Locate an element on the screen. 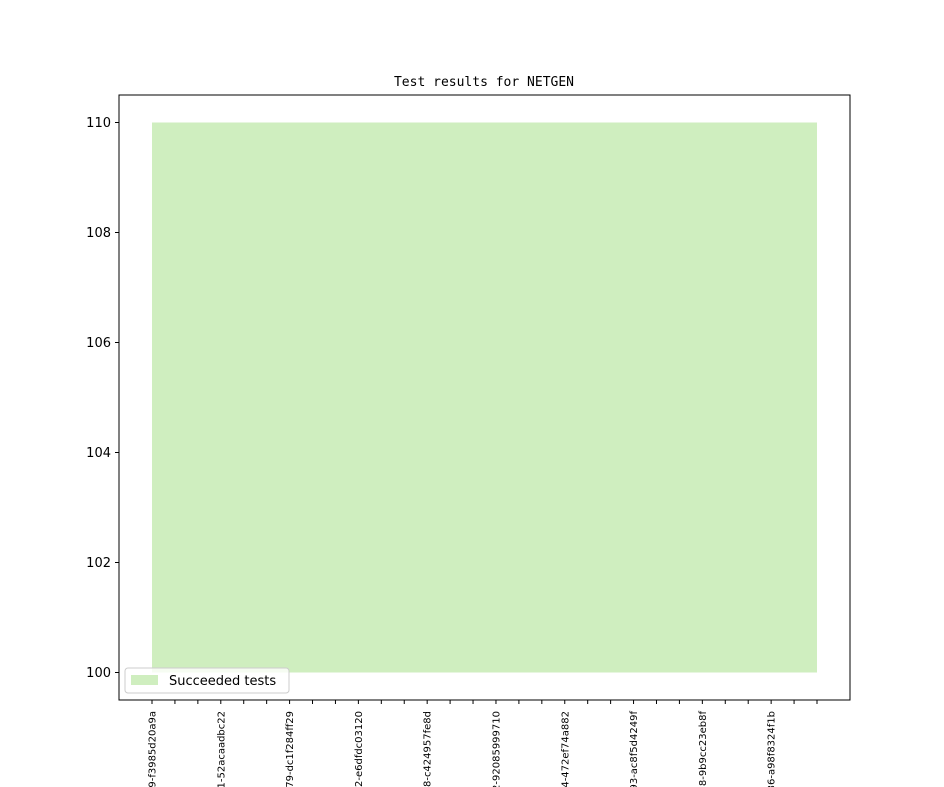 The height and width of the screenshot is (787, 944). chart-title: Test results for NETGEN is located at coordinates (484, 82).